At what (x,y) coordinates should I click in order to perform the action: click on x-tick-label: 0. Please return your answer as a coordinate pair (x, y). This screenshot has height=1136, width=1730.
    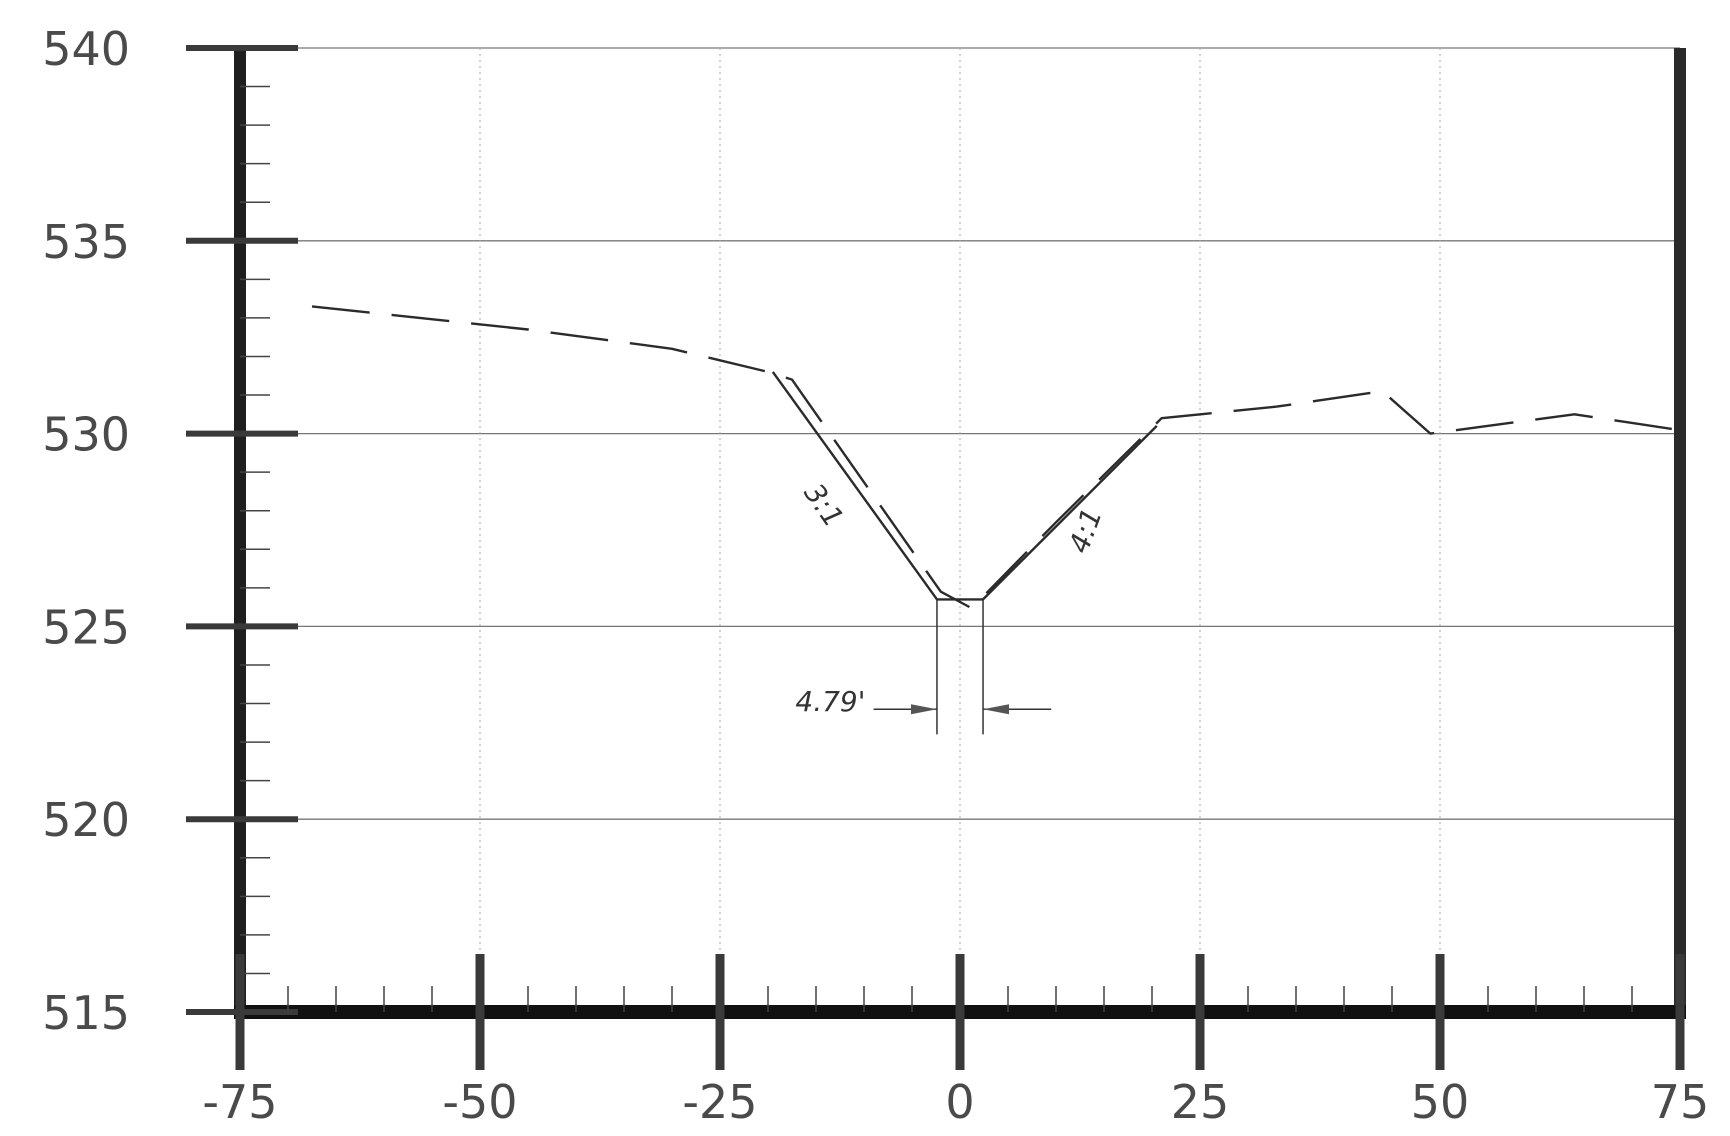
    Looking at the image, I should click on (959, 1102).